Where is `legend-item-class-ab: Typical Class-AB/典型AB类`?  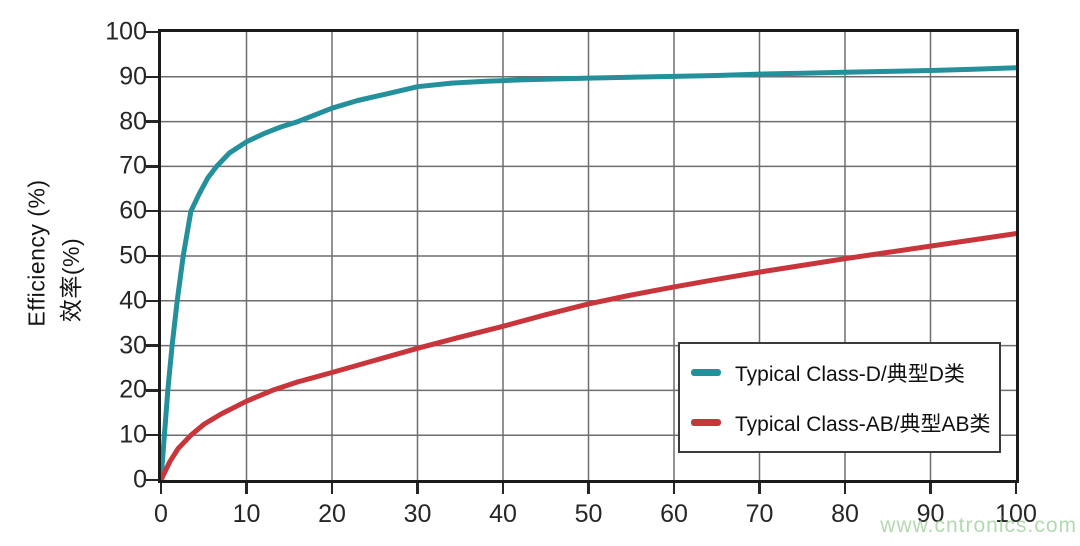
legend-item-class-ab: Typical Class-AB/典型AB类 is located at coordinates (845, 423).